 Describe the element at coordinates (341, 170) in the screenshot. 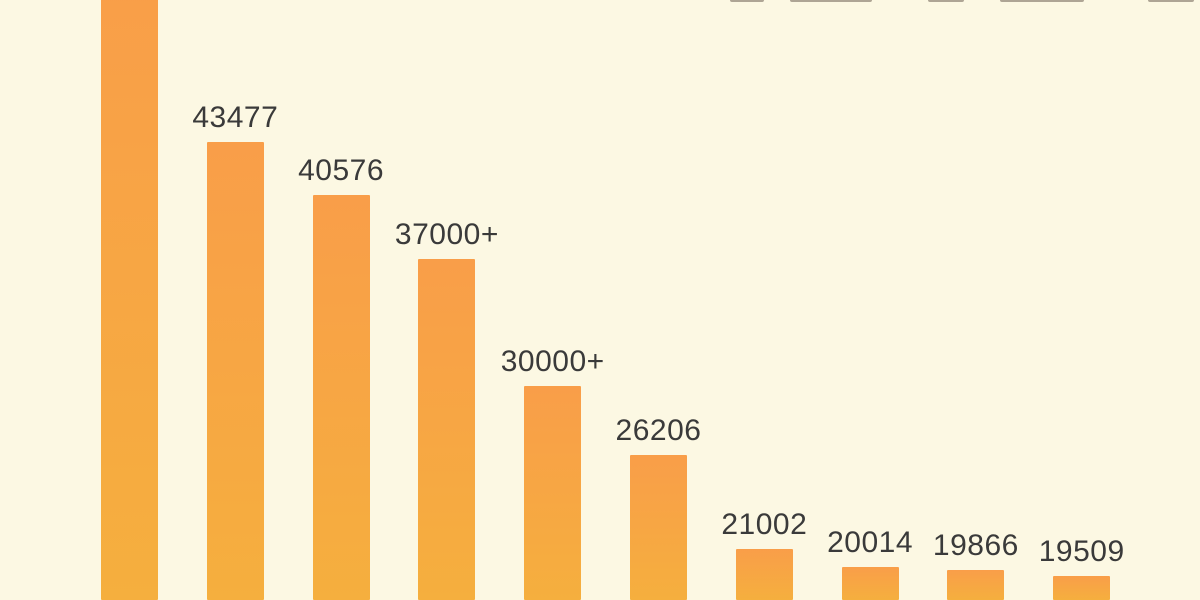

I see `bar-value-label: 40576` at that location.